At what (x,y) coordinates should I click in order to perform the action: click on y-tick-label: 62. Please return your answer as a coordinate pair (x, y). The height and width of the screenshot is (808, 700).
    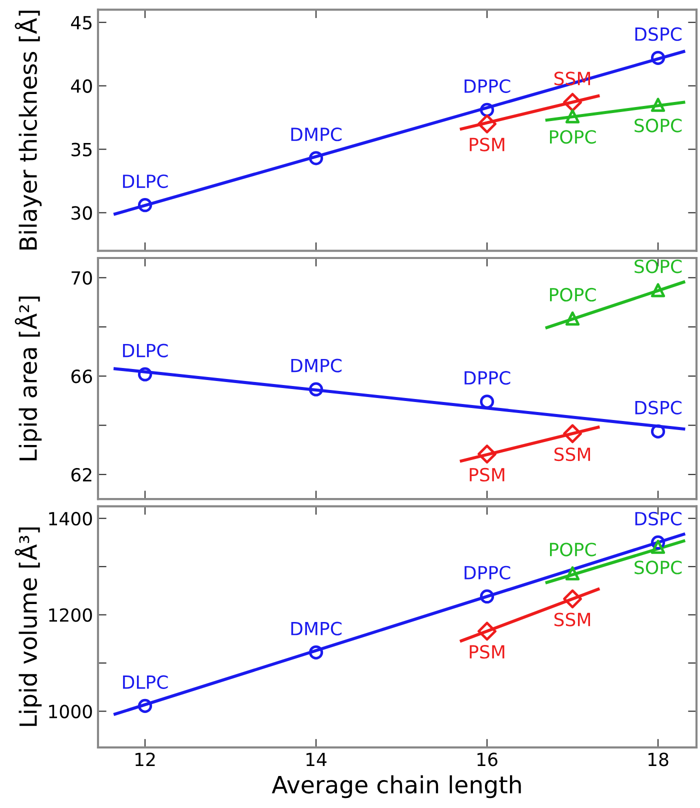
    Looking at the image, I should click on (81, 475).